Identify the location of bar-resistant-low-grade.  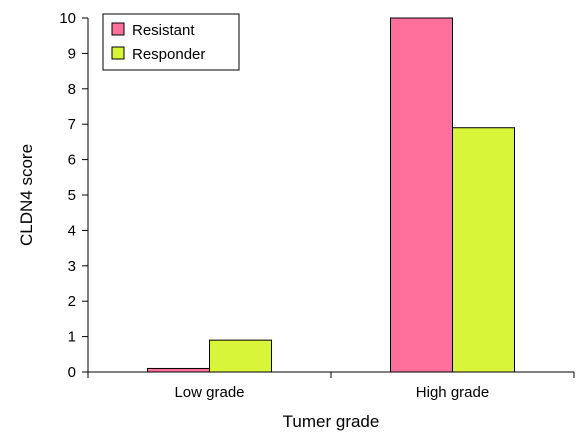
(178, 370).